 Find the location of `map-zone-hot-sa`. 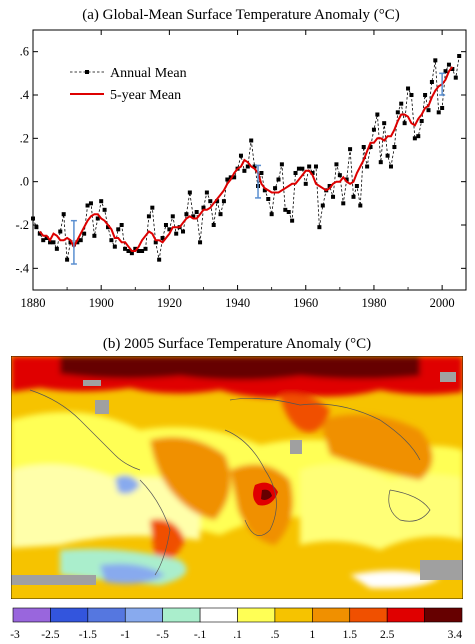

map-zone-hot-sa is located at coordinates (167, 540).